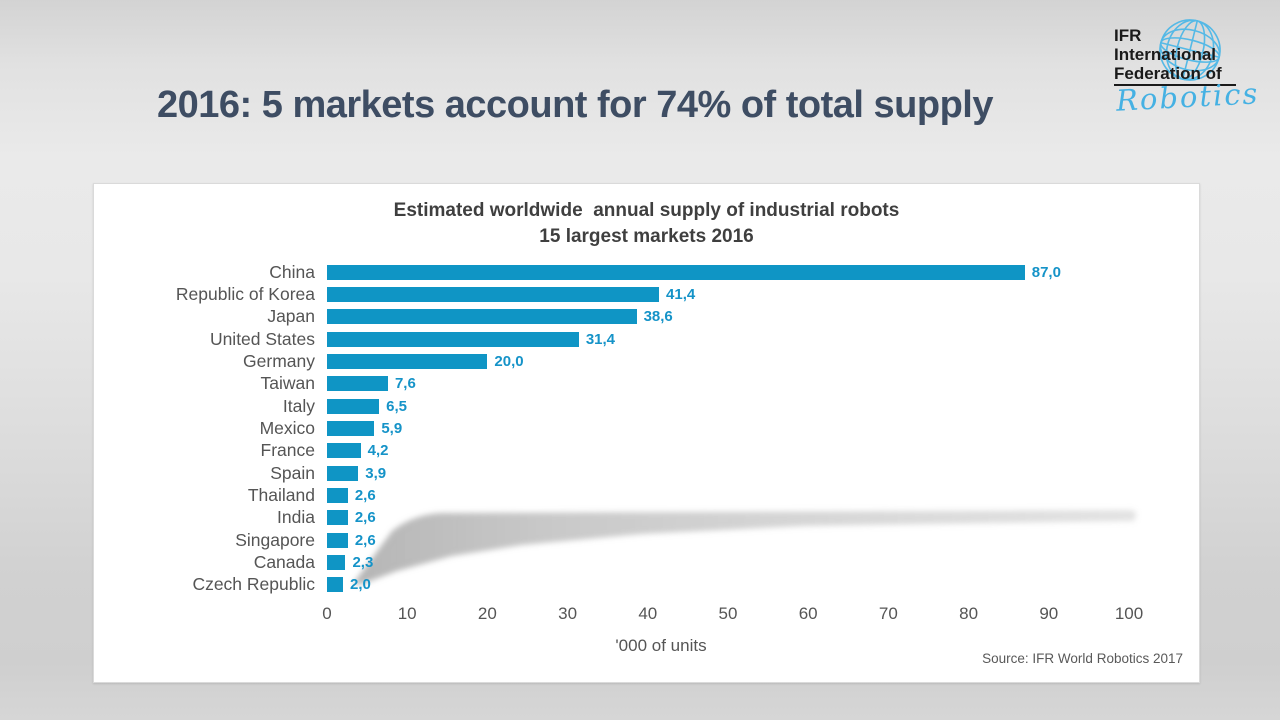  I want to click on x-tick: 100, so click(1129, 613).